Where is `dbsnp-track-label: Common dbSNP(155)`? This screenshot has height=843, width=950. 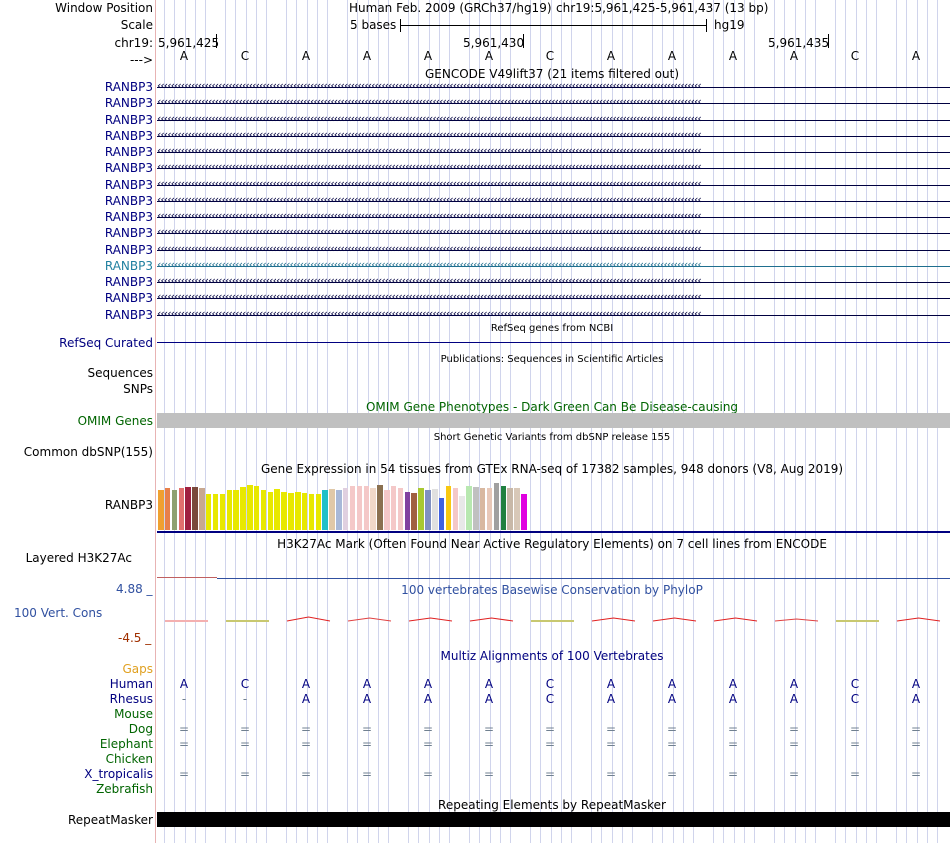 dbsnp-track-label: Common dbSNP(155) is located at coordinates (88, 452).